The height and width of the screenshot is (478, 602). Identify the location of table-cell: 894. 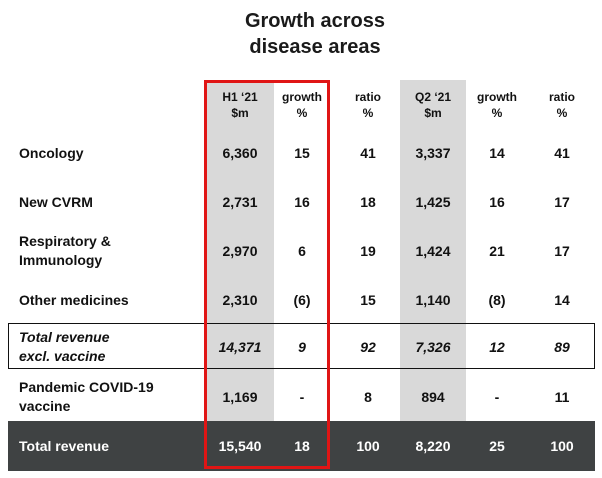
(433, 397).